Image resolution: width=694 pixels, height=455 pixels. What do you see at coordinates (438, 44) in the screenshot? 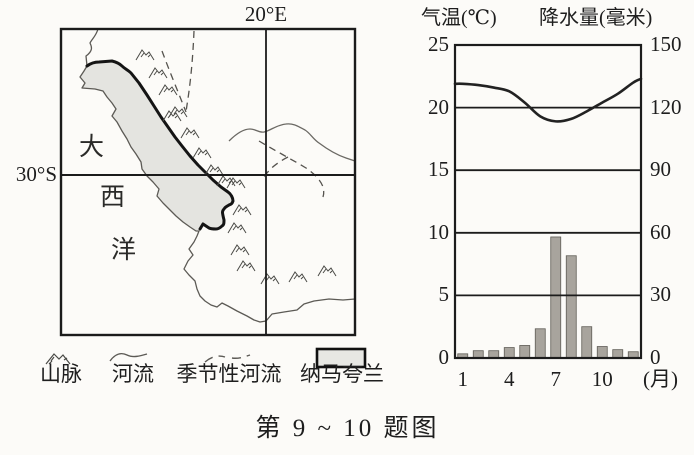
I see `left-axis-tick-25: 25` at bounding box center [438, 44].